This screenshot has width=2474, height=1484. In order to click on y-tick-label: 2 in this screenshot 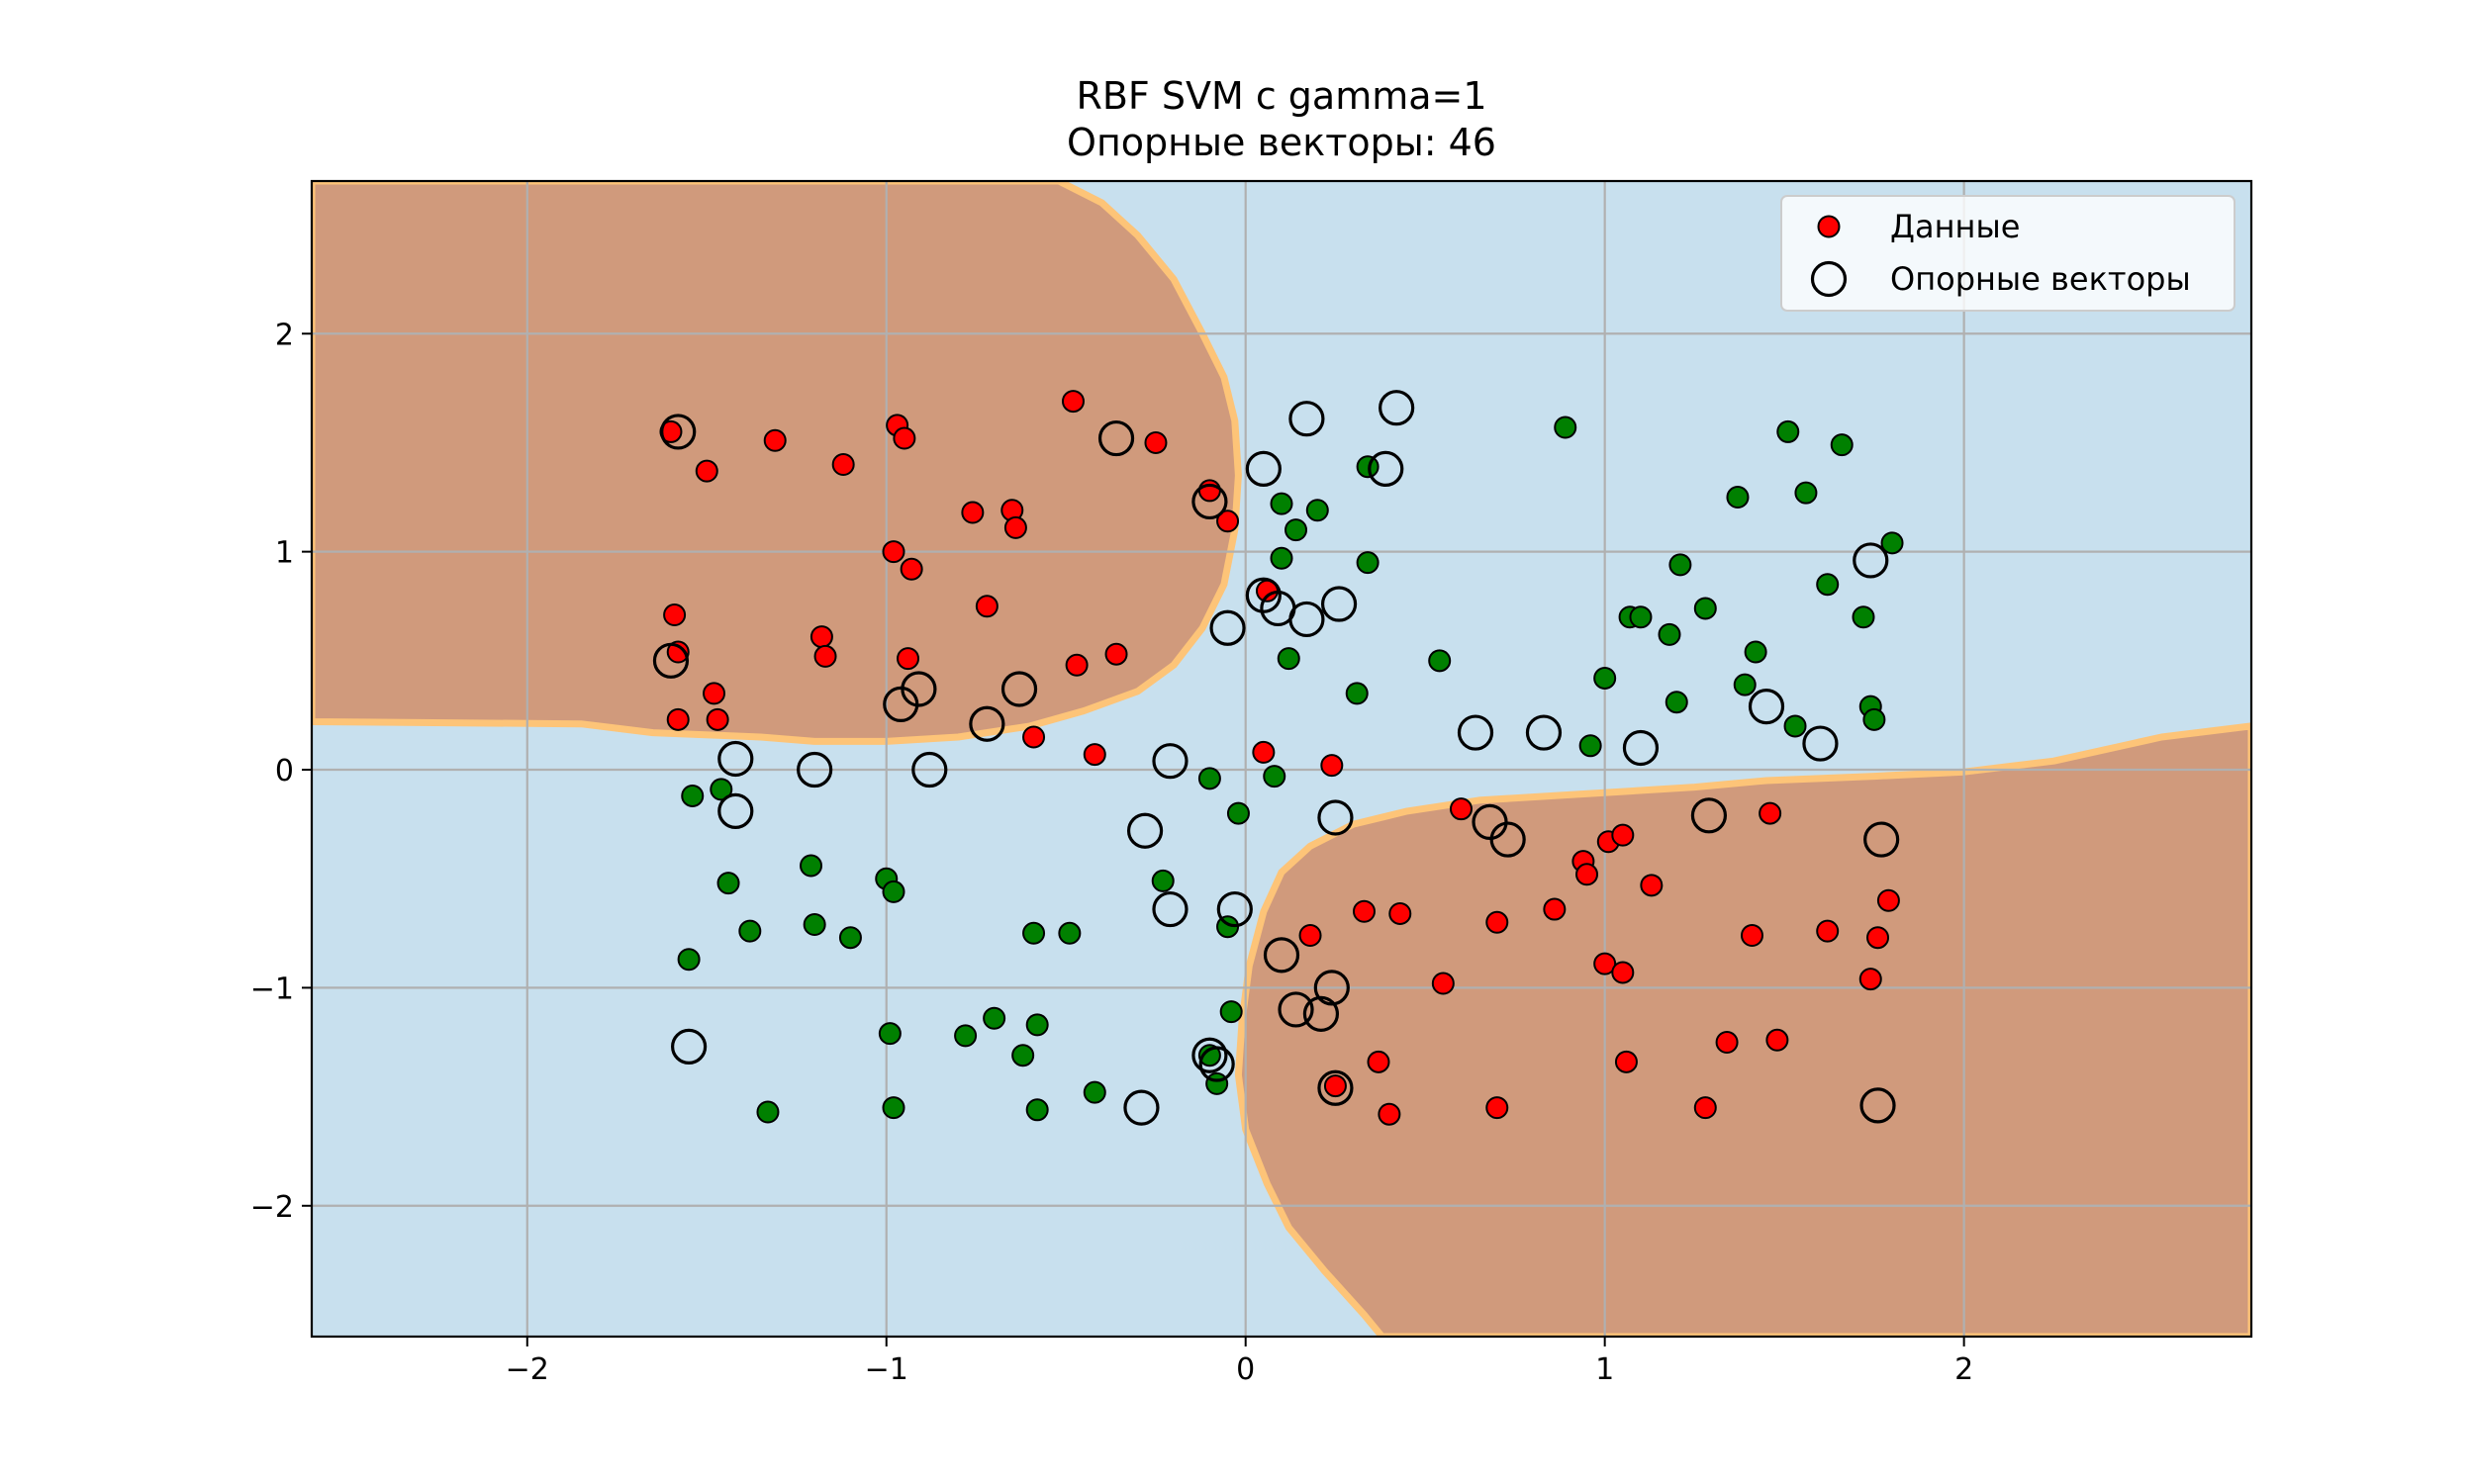, I will do `click(284, 335)`.